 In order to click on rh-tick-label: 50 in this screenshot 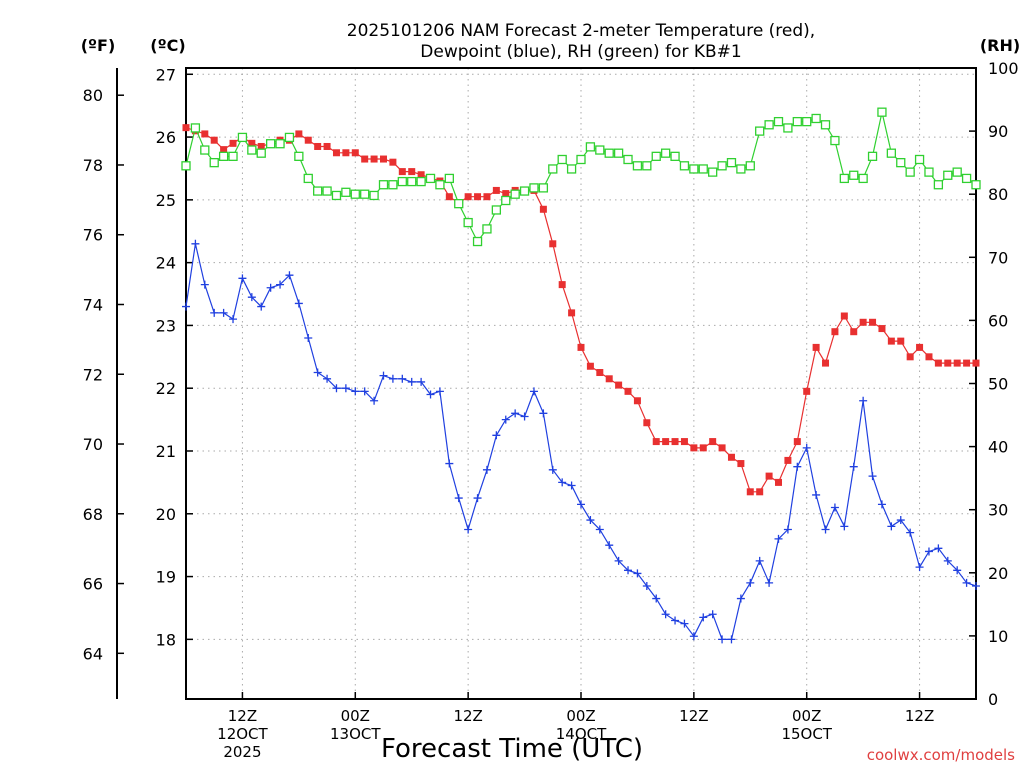, I will do `click(998, 384)`.